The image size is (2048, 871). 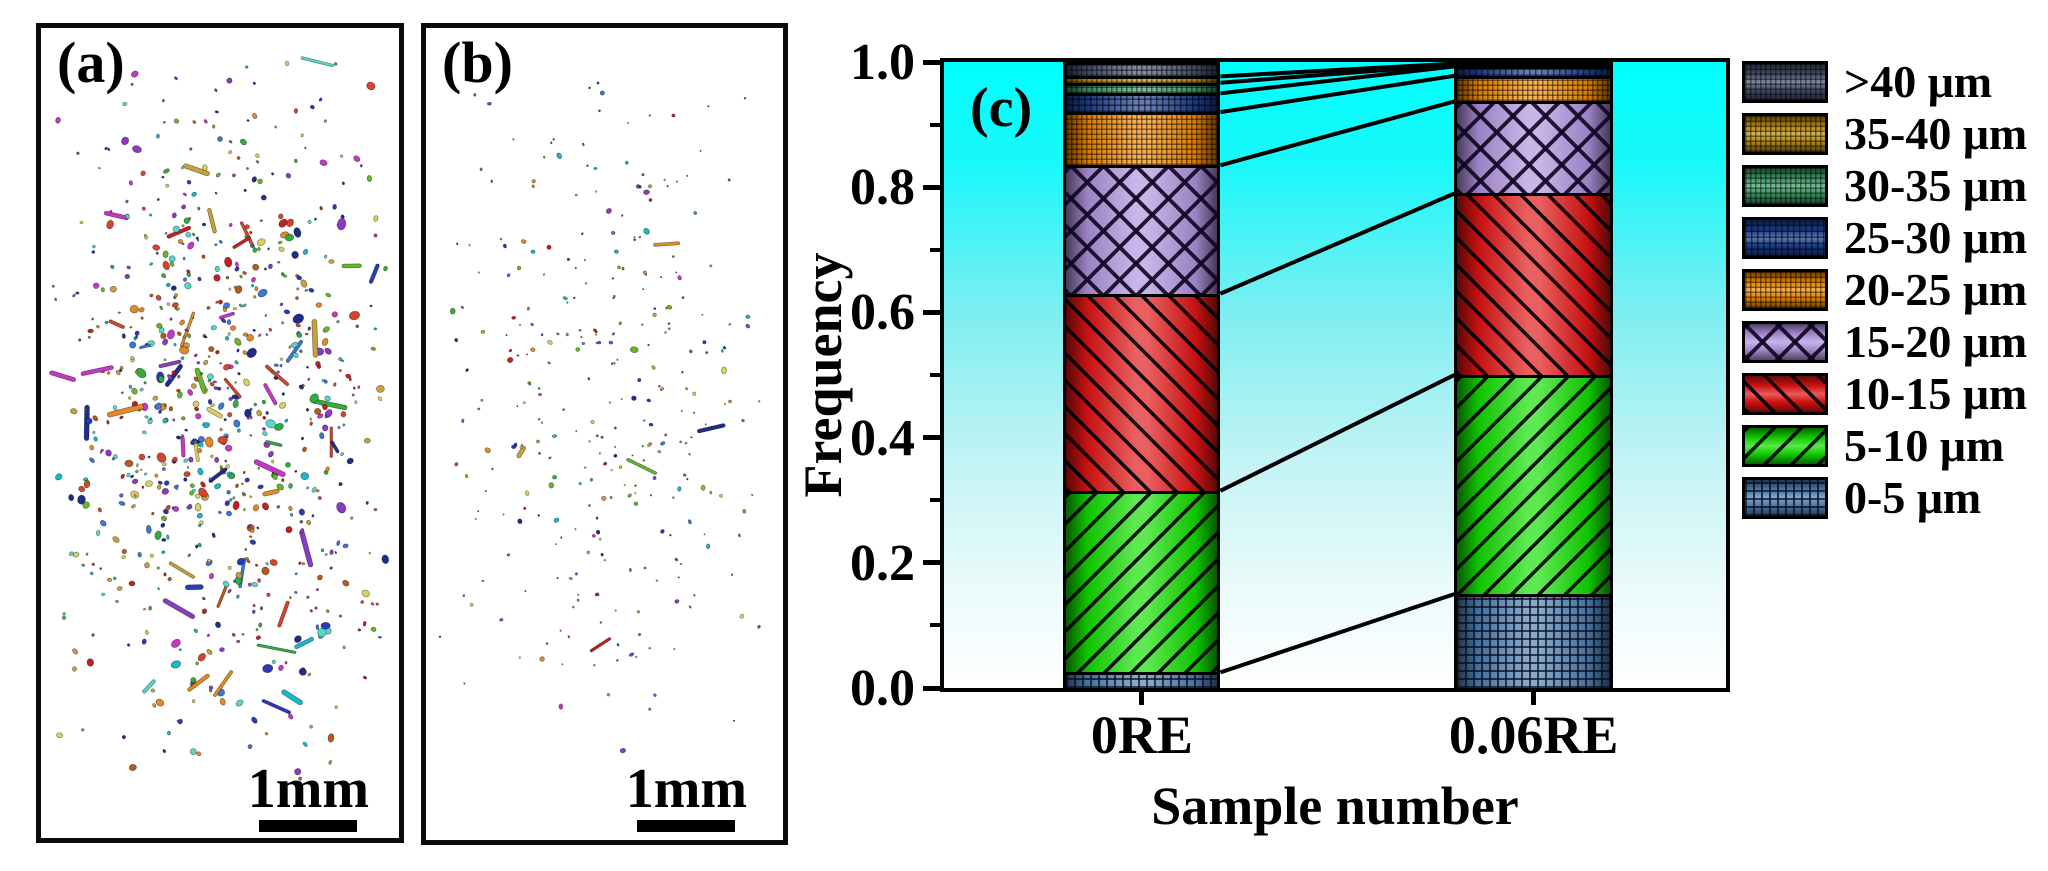 I want to click on legend-row: 0-5 μm, so click(x=1884, y=498).